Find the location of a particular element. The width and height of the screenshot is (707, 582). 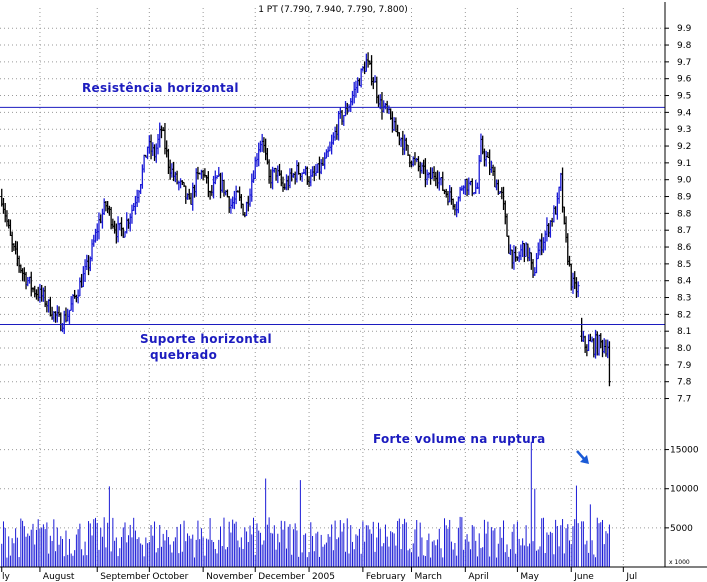

price-tick-label: 8.9 is located at coordinates (684, 198).